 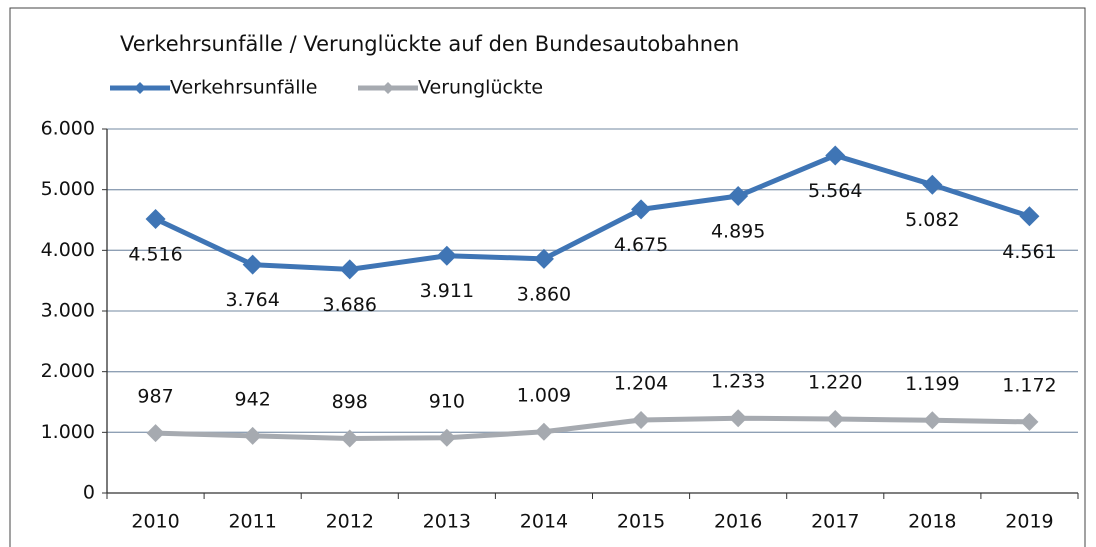 I want to click on data-label: 1.172, so click(x=1029, y=385).